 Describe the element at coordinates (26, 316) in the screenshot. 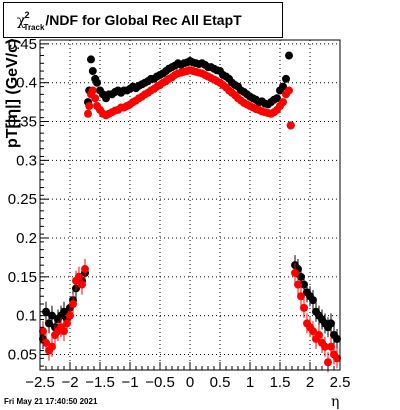

I see `y-tick-label: 0.1` at that location.